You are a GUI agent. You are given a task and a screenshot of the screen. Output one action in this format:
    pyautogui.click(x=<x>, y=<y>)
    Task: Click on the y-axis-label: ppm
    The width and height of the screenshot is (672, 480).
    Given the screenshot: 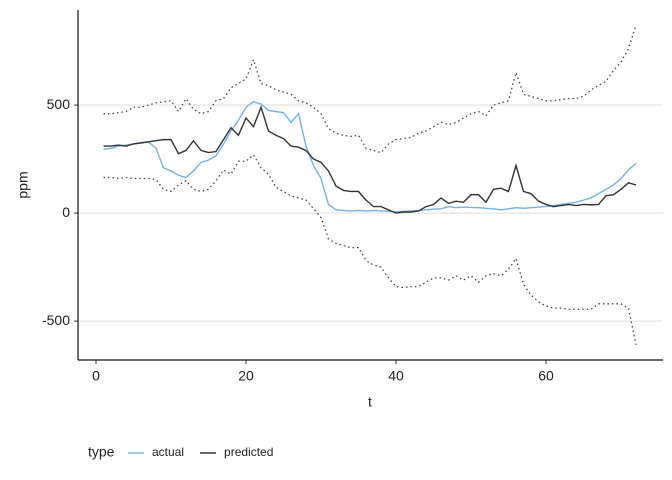 What is the action you would take?
    pyautogui.click(x=23, y=184)
    